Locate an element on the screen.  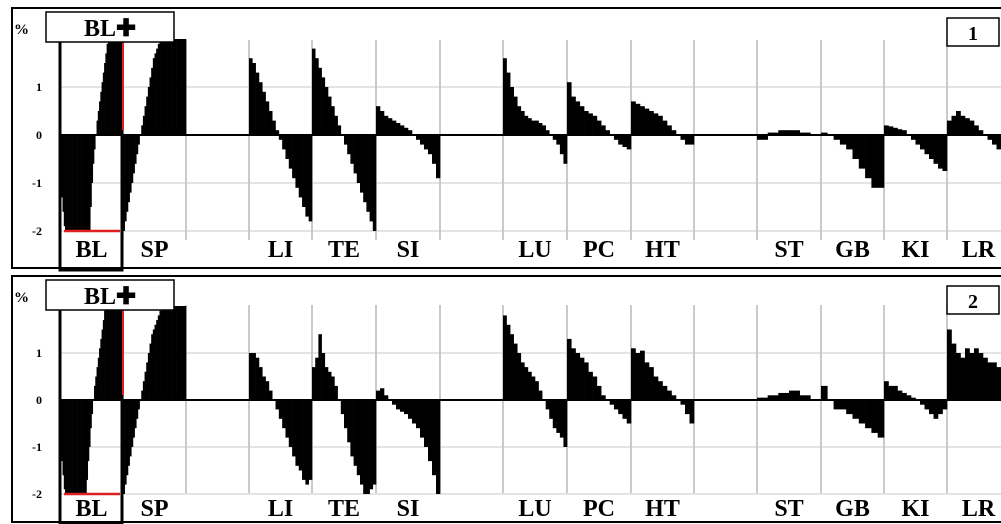
category-label: LR is located at coordinates (979, 509).